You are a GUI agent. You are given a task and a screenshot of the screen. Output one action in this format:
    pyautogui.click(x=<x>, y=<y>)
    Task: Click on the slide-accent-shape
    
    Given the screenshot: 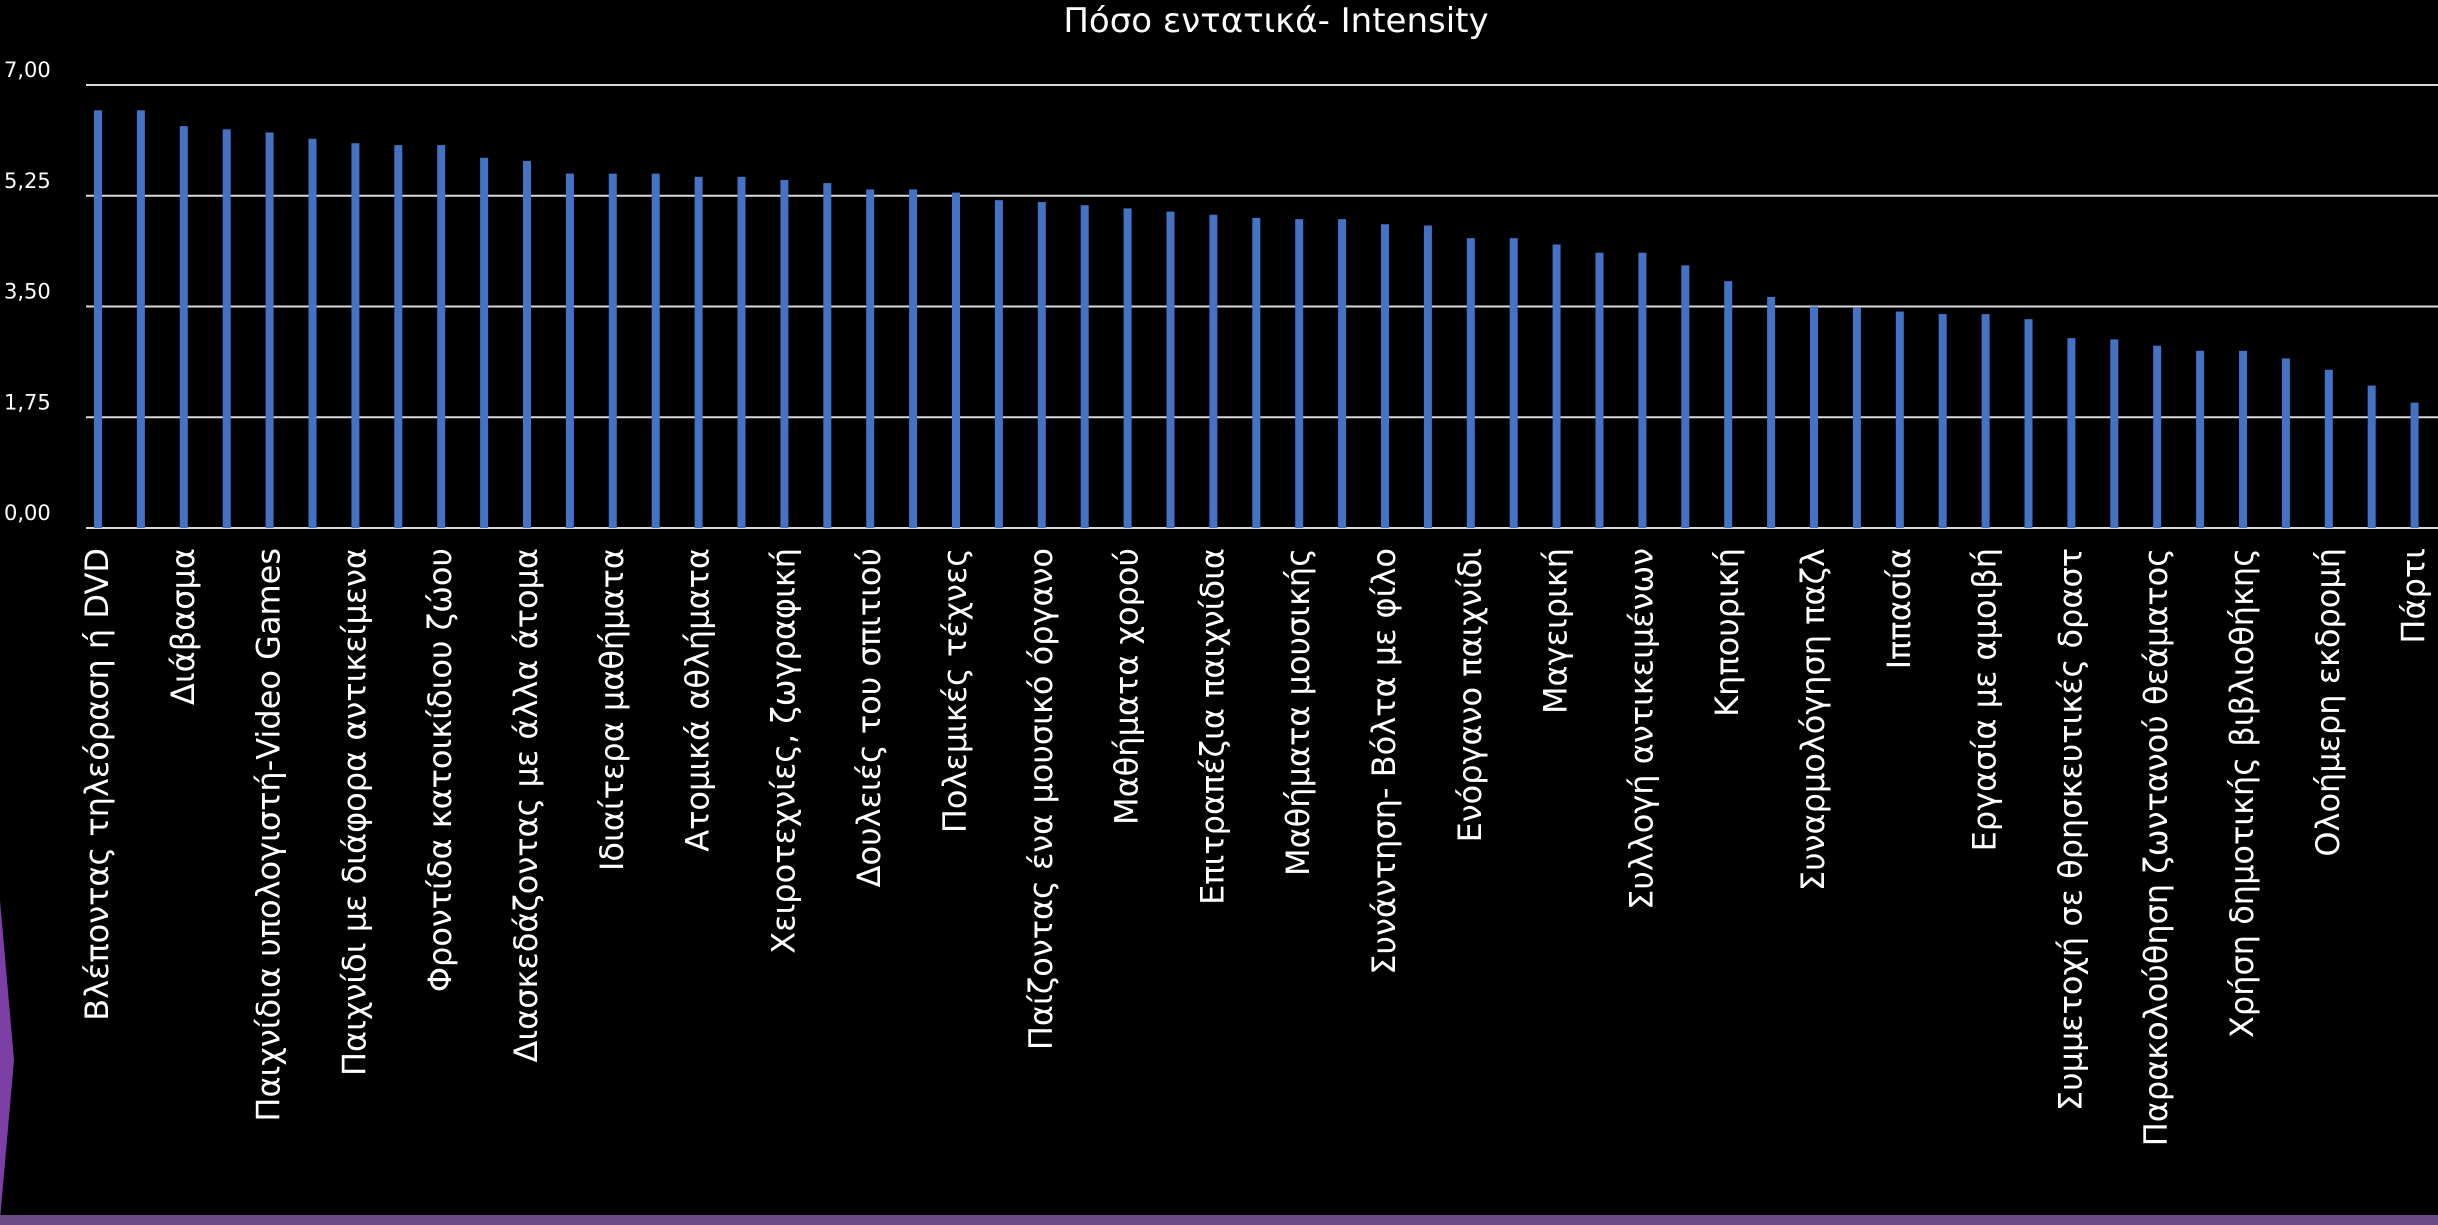 What is the action you would take?
    pyautogui.click(x=7, y=1060)
    